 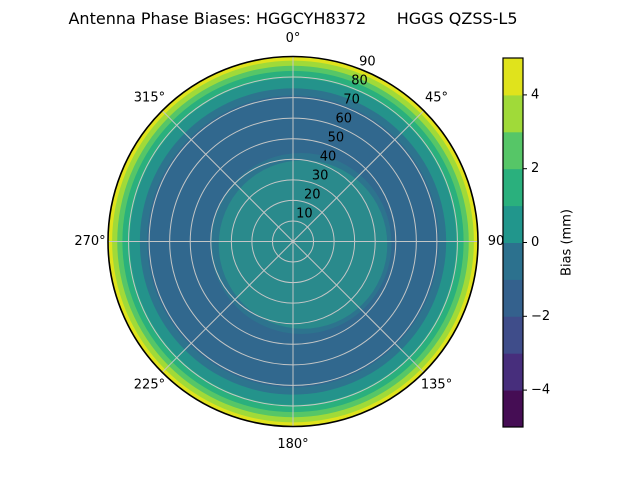 What do you see at coordinates (359, 81) in the screenshot?
I see `r-tick-label-80: 80` at bounding box center [359, 81].